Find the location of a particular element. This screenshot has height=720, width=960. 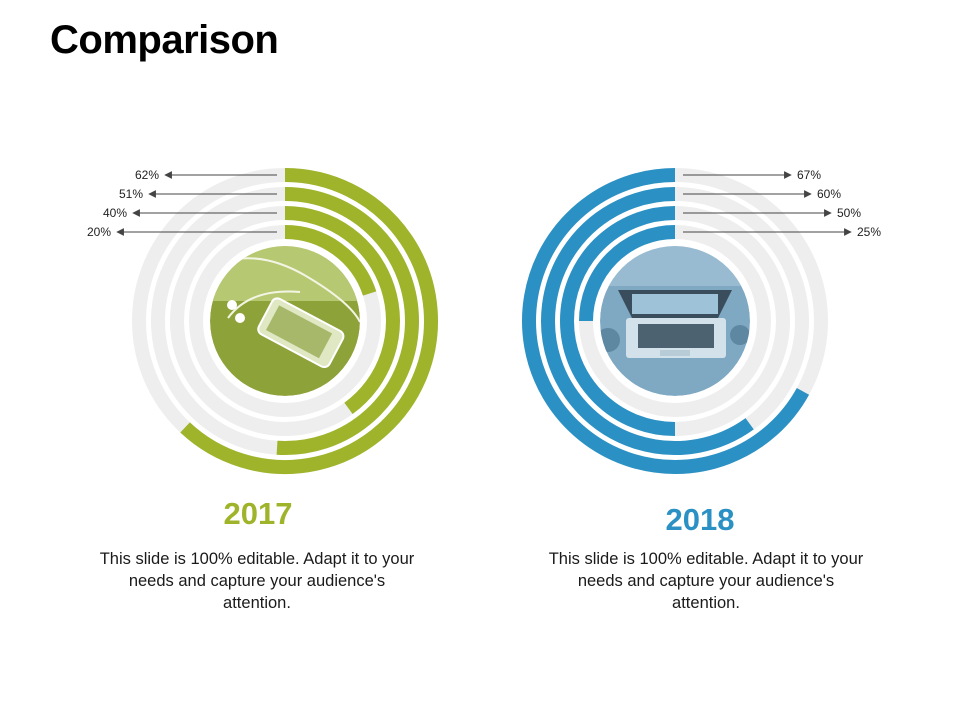

smartphone-photo-icon is located at coordinates (285, 321).